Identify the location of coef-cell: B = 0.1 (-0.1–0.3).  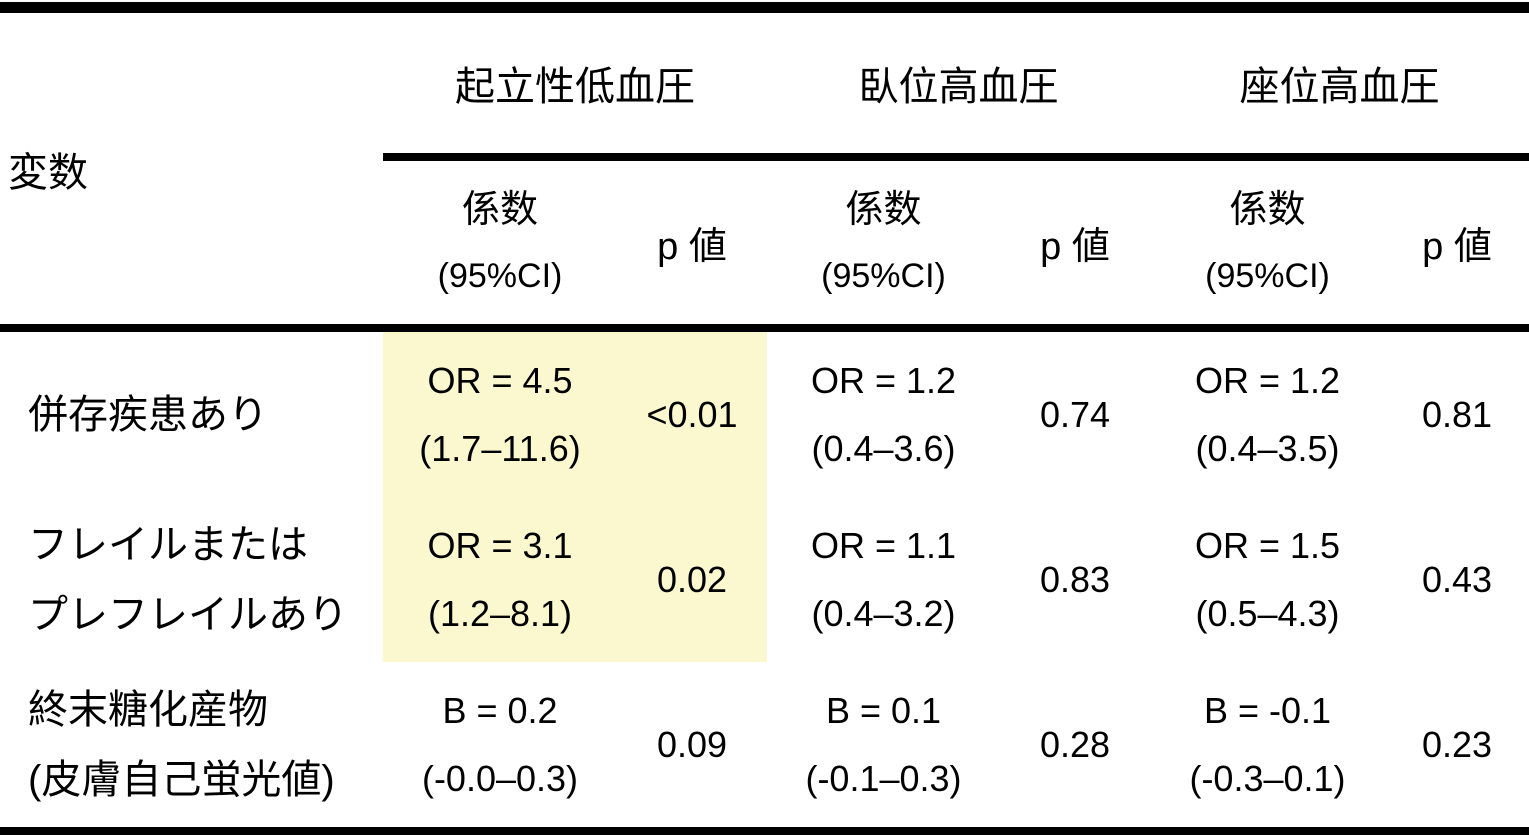
(883, 747).